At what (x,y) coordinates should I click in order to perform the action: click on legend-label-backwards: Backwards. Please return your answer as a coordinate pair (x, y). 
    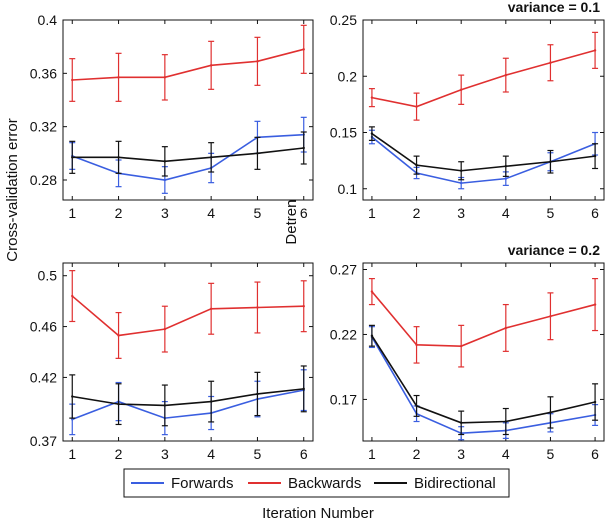
    Looking at the image, I should click on (324, 483).